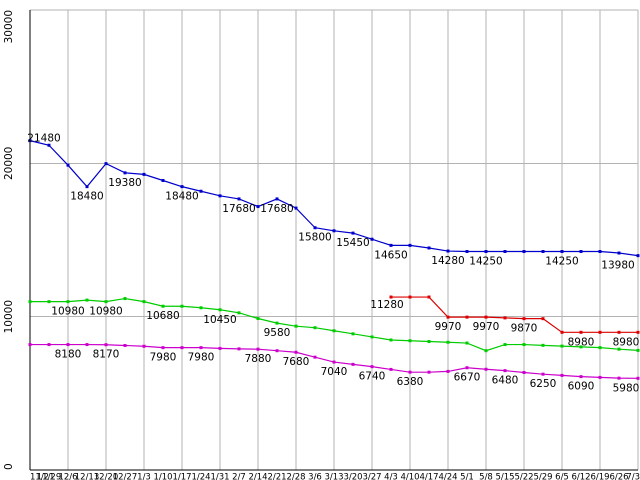 The image size is (640, 480). I want to click on y-axis-tick-label: 30000, so click(9, 26).